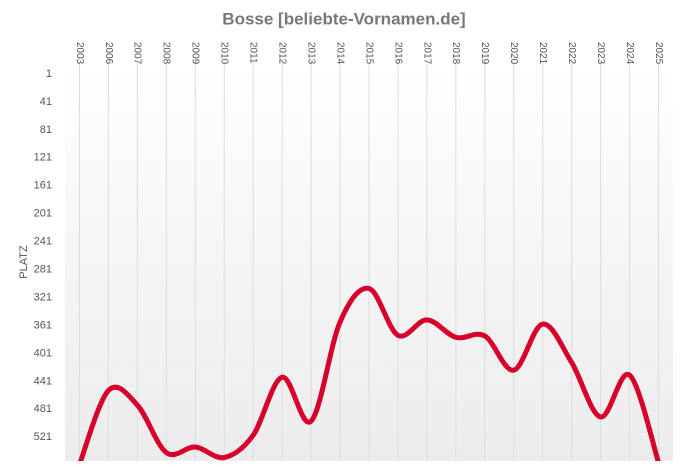 The image size is (689, 474). Describe the element at coordinates (224, 53) in the screenshot. I see `x-tick-label: 2010` at that location.